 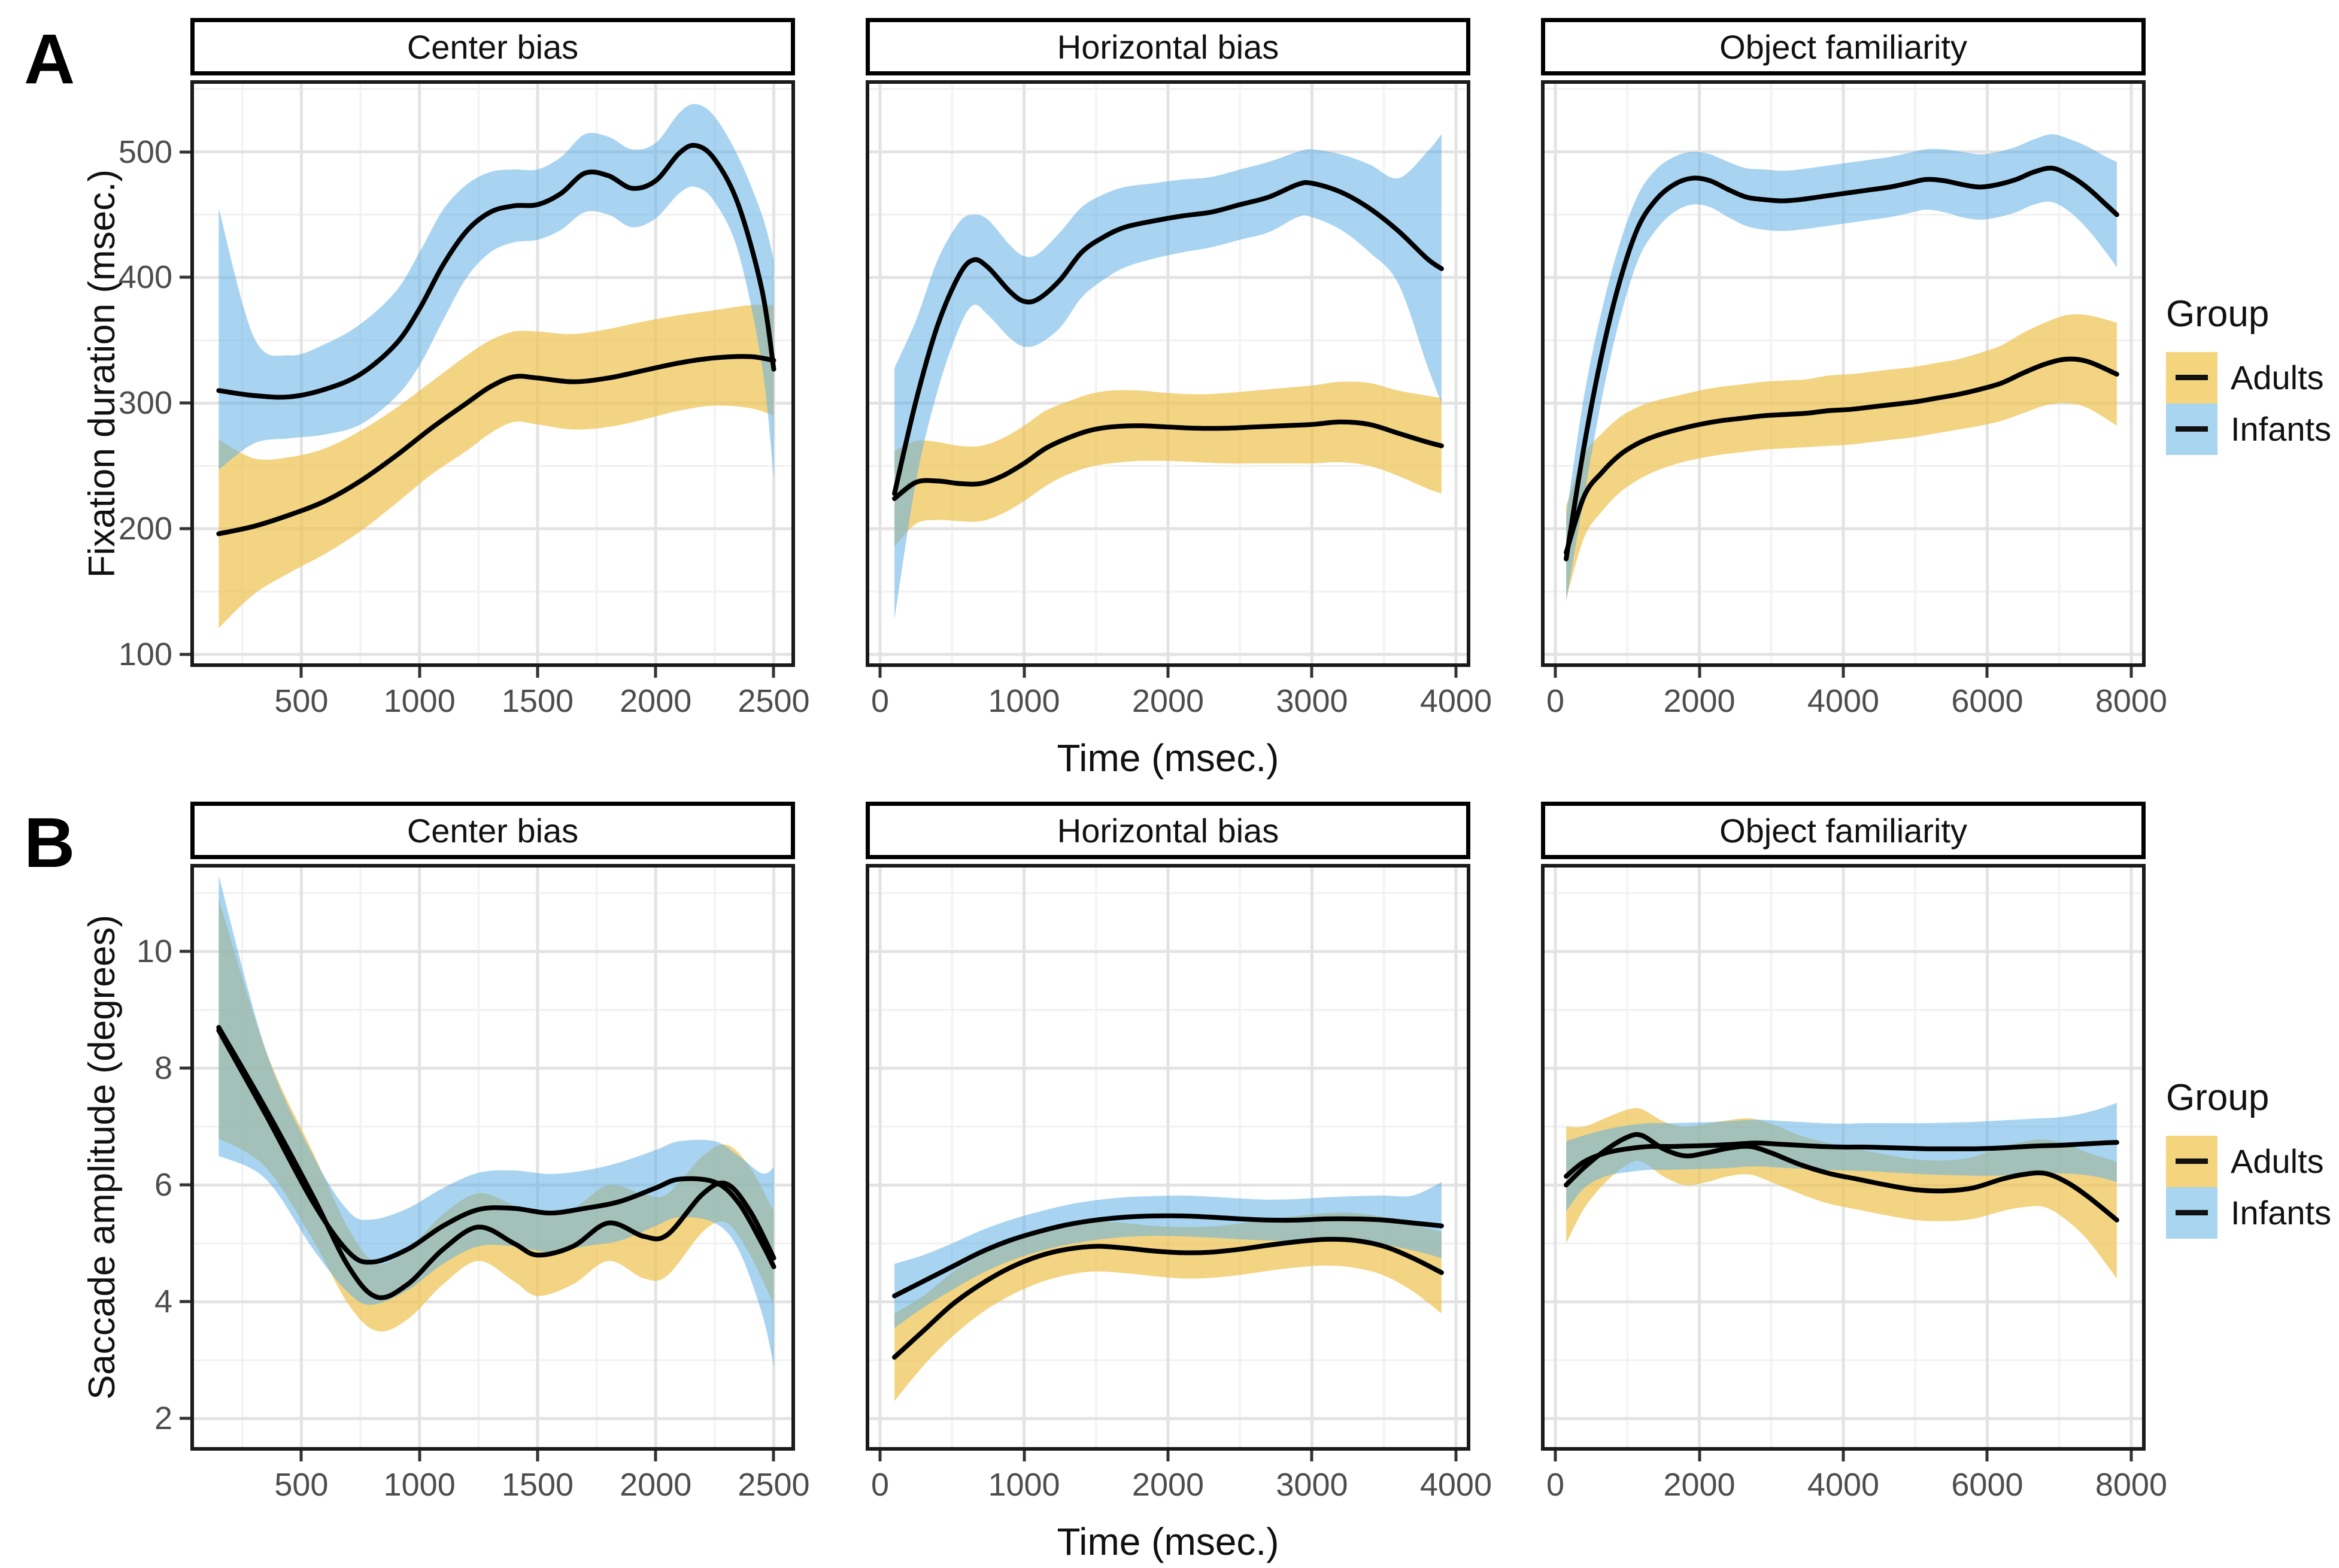 What do you see at coordinates (2192, 1161) in the screenshot?
I see `adults-key-line-icon` at bounding box center [2192, 1161].